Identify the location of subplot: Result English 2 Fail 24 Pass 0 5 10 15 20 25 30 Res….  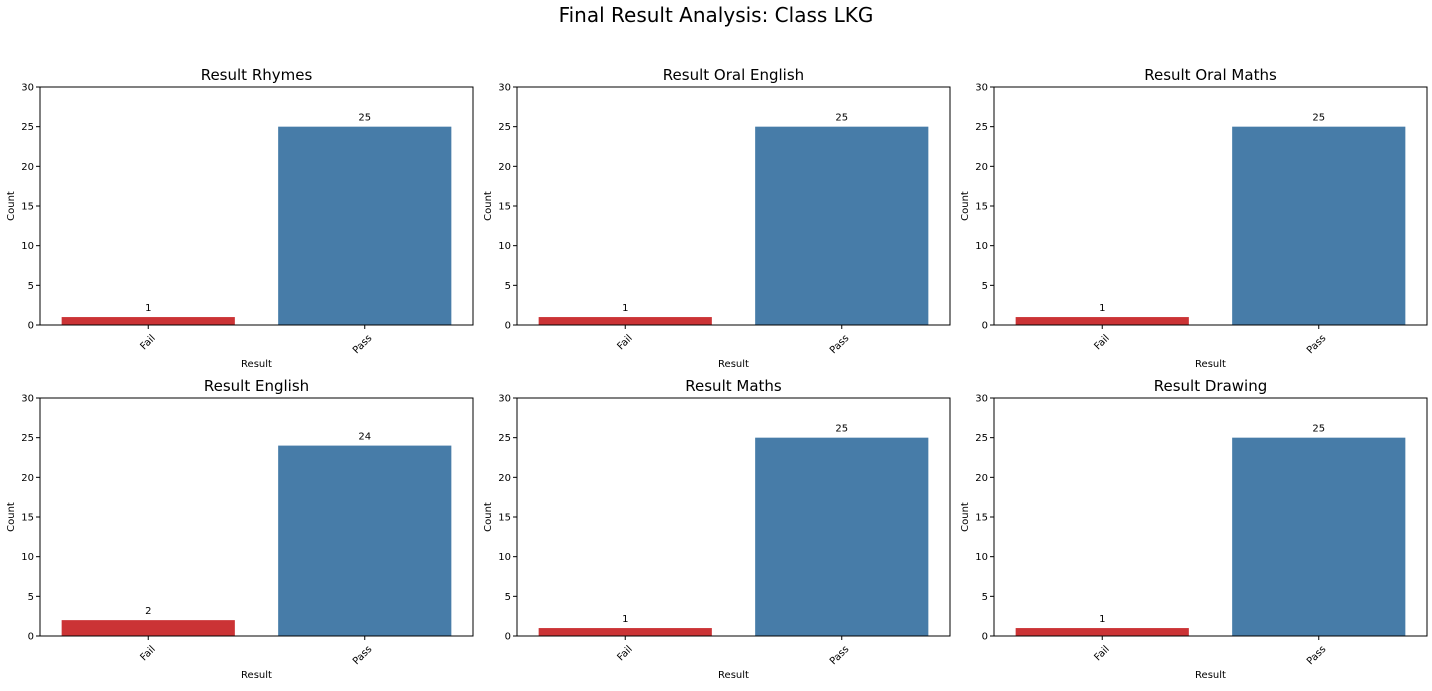
(240, 529).